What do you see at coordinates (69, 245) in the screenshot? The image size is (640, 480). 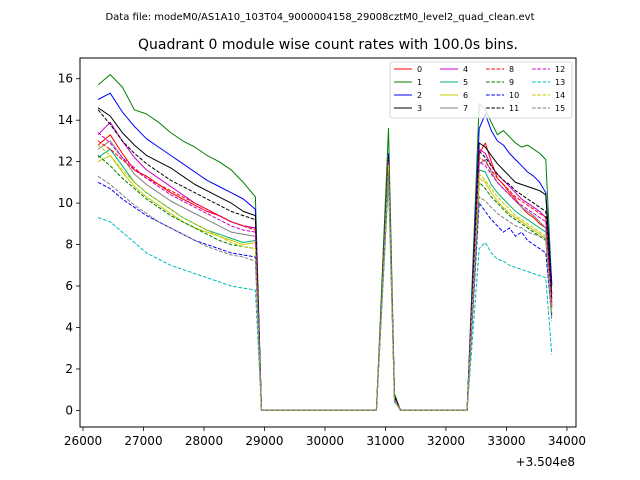 I see `y-tick-label: 8` at bounding box center [69, 245].